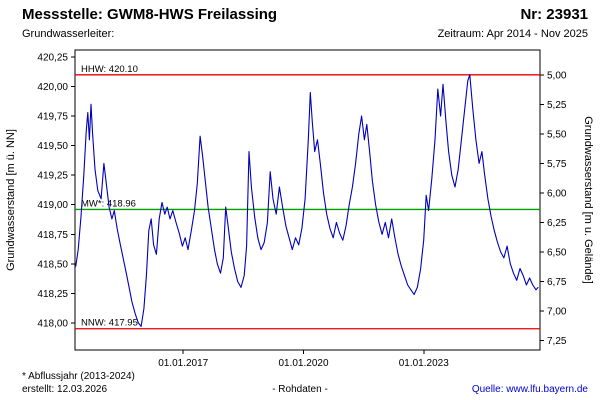 This screenshot has height=400, width=600. I want to click on source-link: www.lfu.bayern.de, so click(547, 389).